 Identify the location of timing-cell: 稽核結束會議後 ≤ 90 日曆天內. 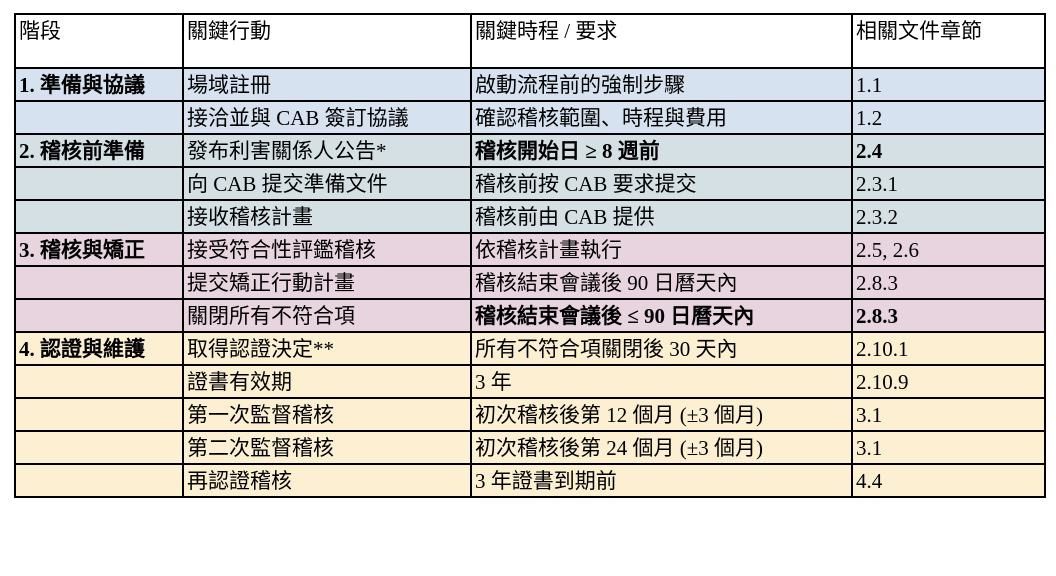
(661, 315).